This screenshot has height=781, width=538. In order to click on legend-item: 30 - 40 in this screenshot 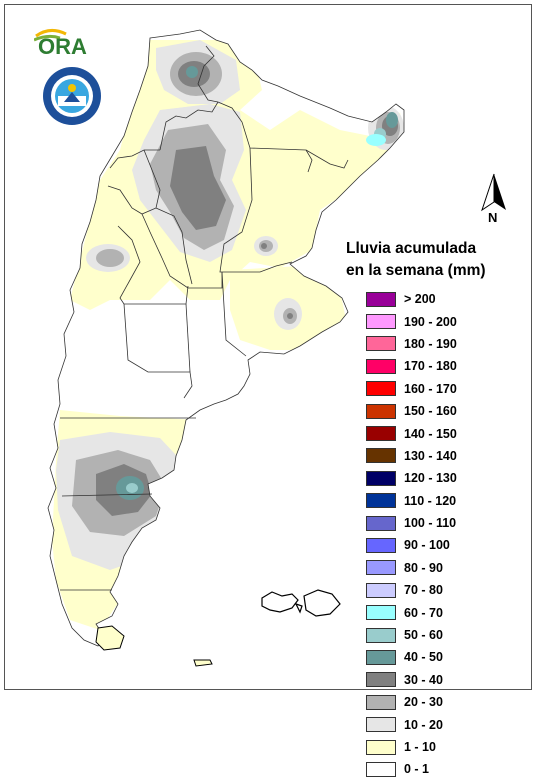, I will do `click(411, 680)`.